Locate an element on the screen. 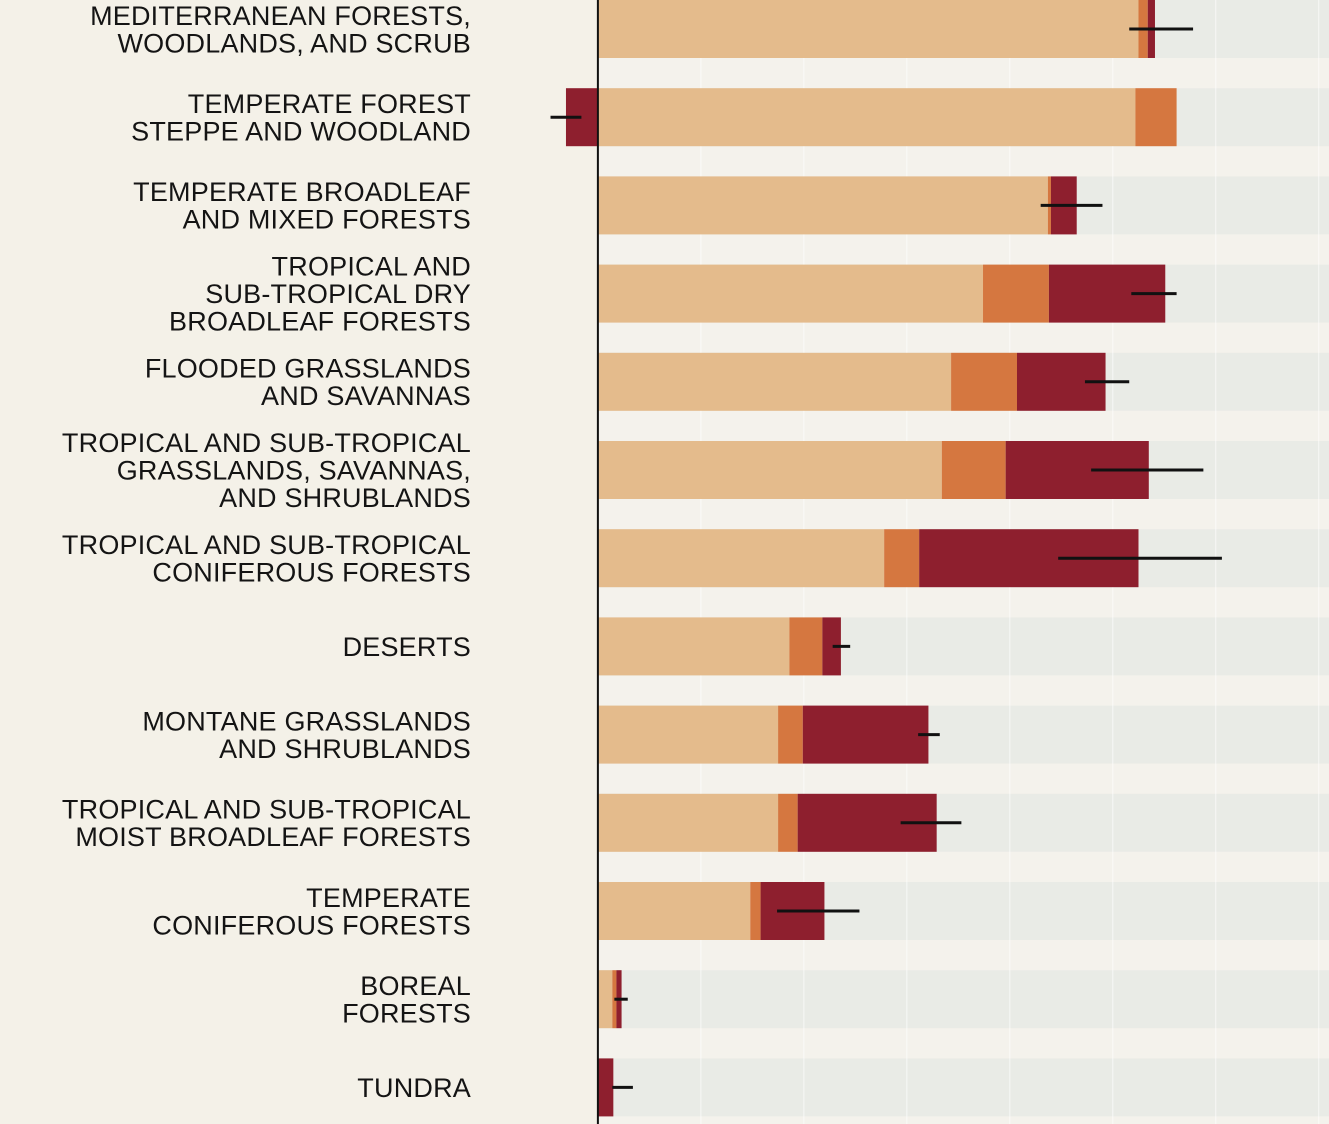 Image resolution: width=1329 pixels, height=1124 pixels. category-label-line: MONTANE GRASSLANDS is located at coordinates (306, 721).